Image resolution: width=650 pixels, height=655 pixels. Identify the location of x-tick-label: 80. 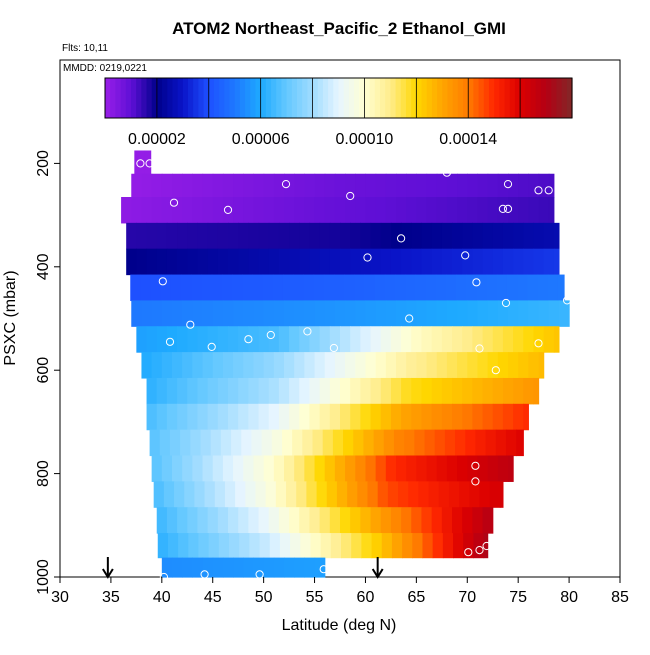
(569, 597).